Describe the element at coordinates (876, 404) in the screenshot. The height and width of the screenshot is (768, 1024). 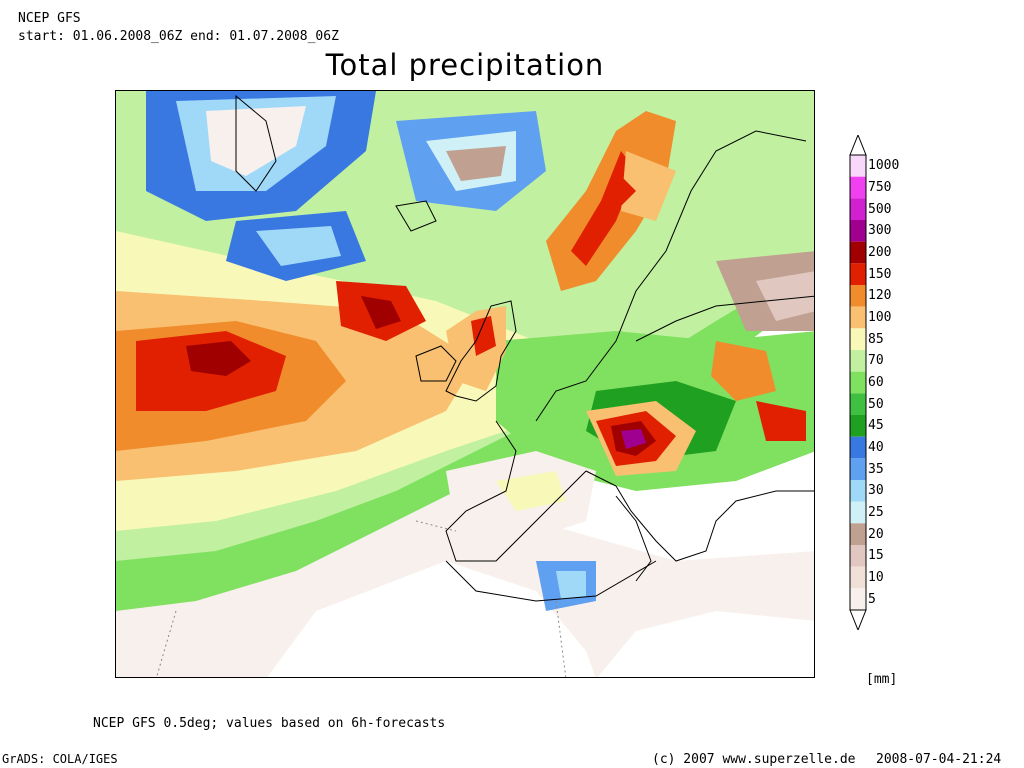
I see `legend-label-50: 50` at that location.